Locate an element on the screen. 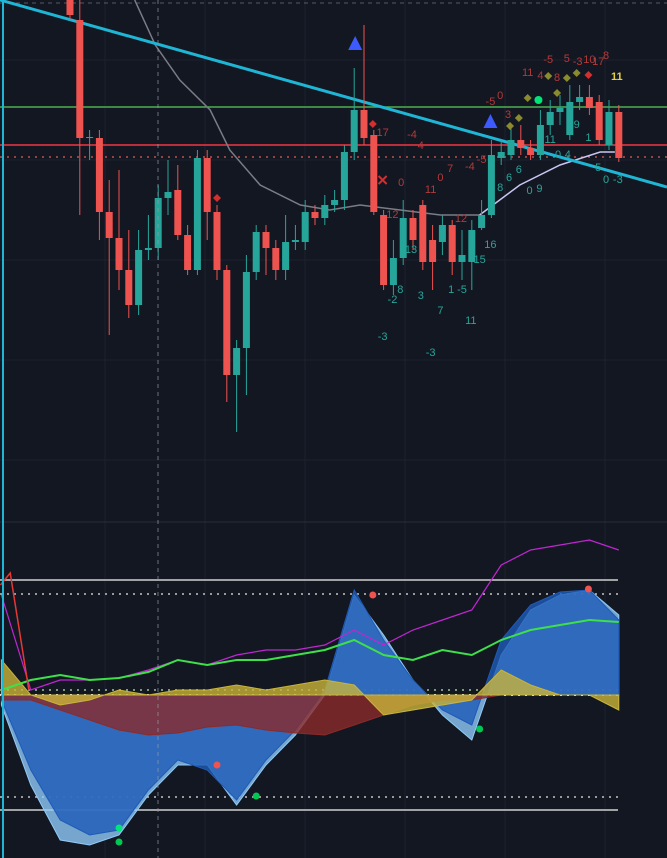 The image size is (667, 858). oscillator-line is located at coordinates (310, 654).